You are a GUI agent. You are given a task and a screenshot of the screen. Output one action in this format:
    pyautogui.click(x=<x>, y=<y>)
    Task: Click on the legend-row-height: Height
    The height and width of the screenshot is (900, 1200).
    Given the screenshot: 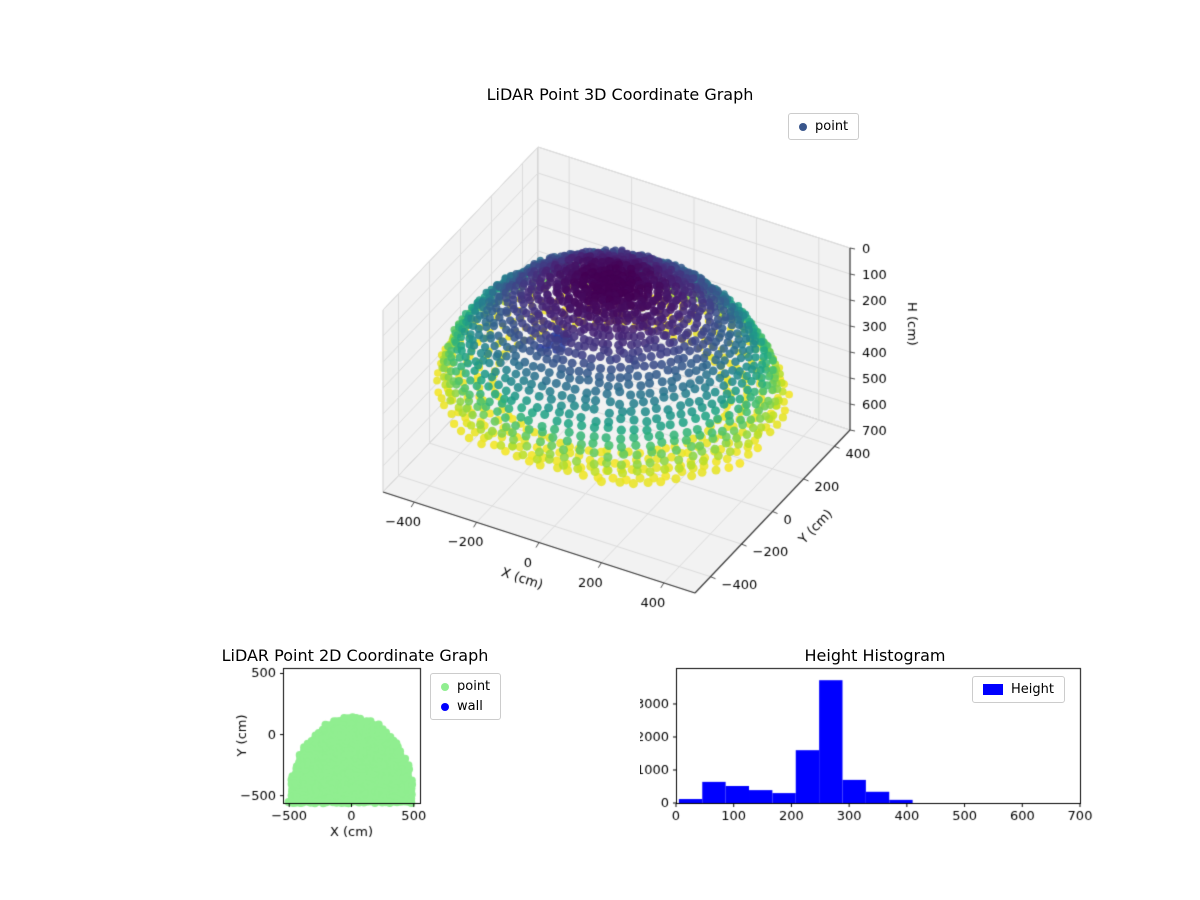 What is the action you would take?
    pyautogui.click(x=1018, y=689)
    